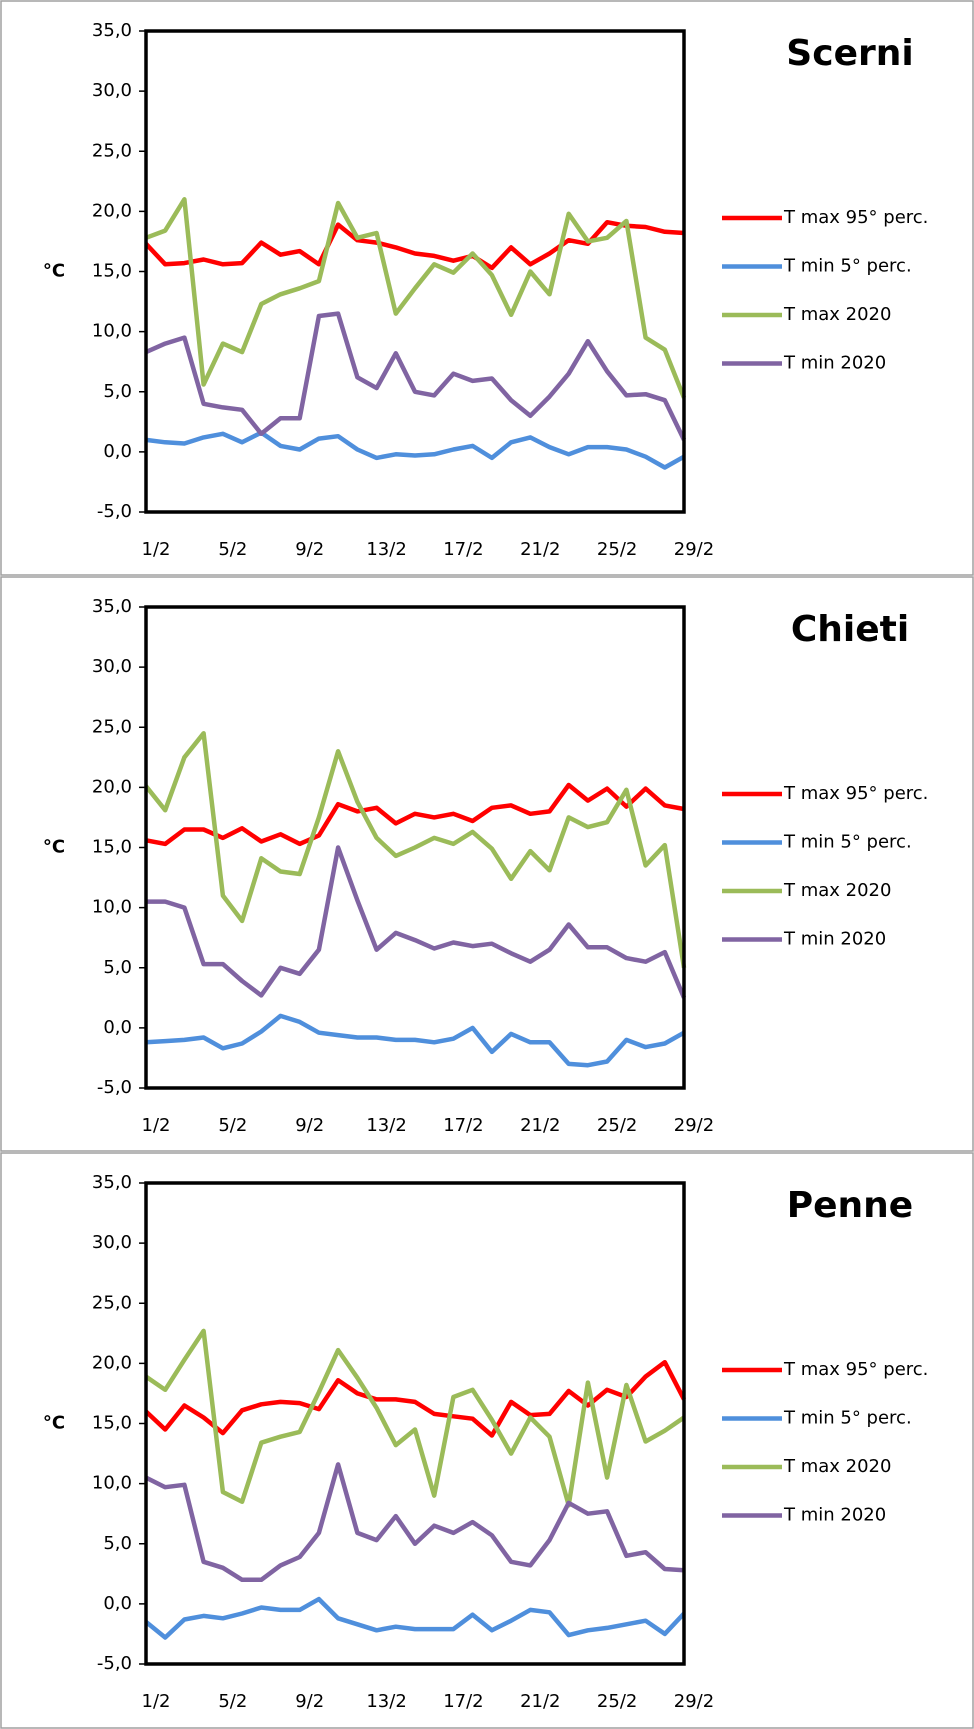 This screenshot has width=974, height=1729. I want to click on chart-title: Scerni, so click(849, 53).